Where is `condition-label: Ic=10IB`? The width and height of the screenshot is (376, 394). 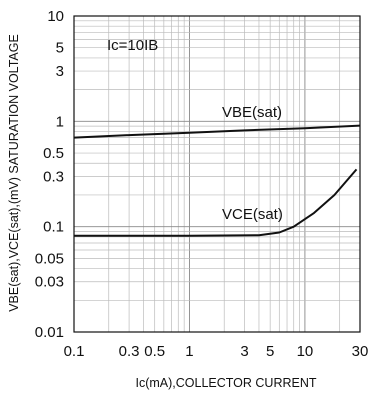 condition-label: Ic=10IB is located at coordinates (132, 45).